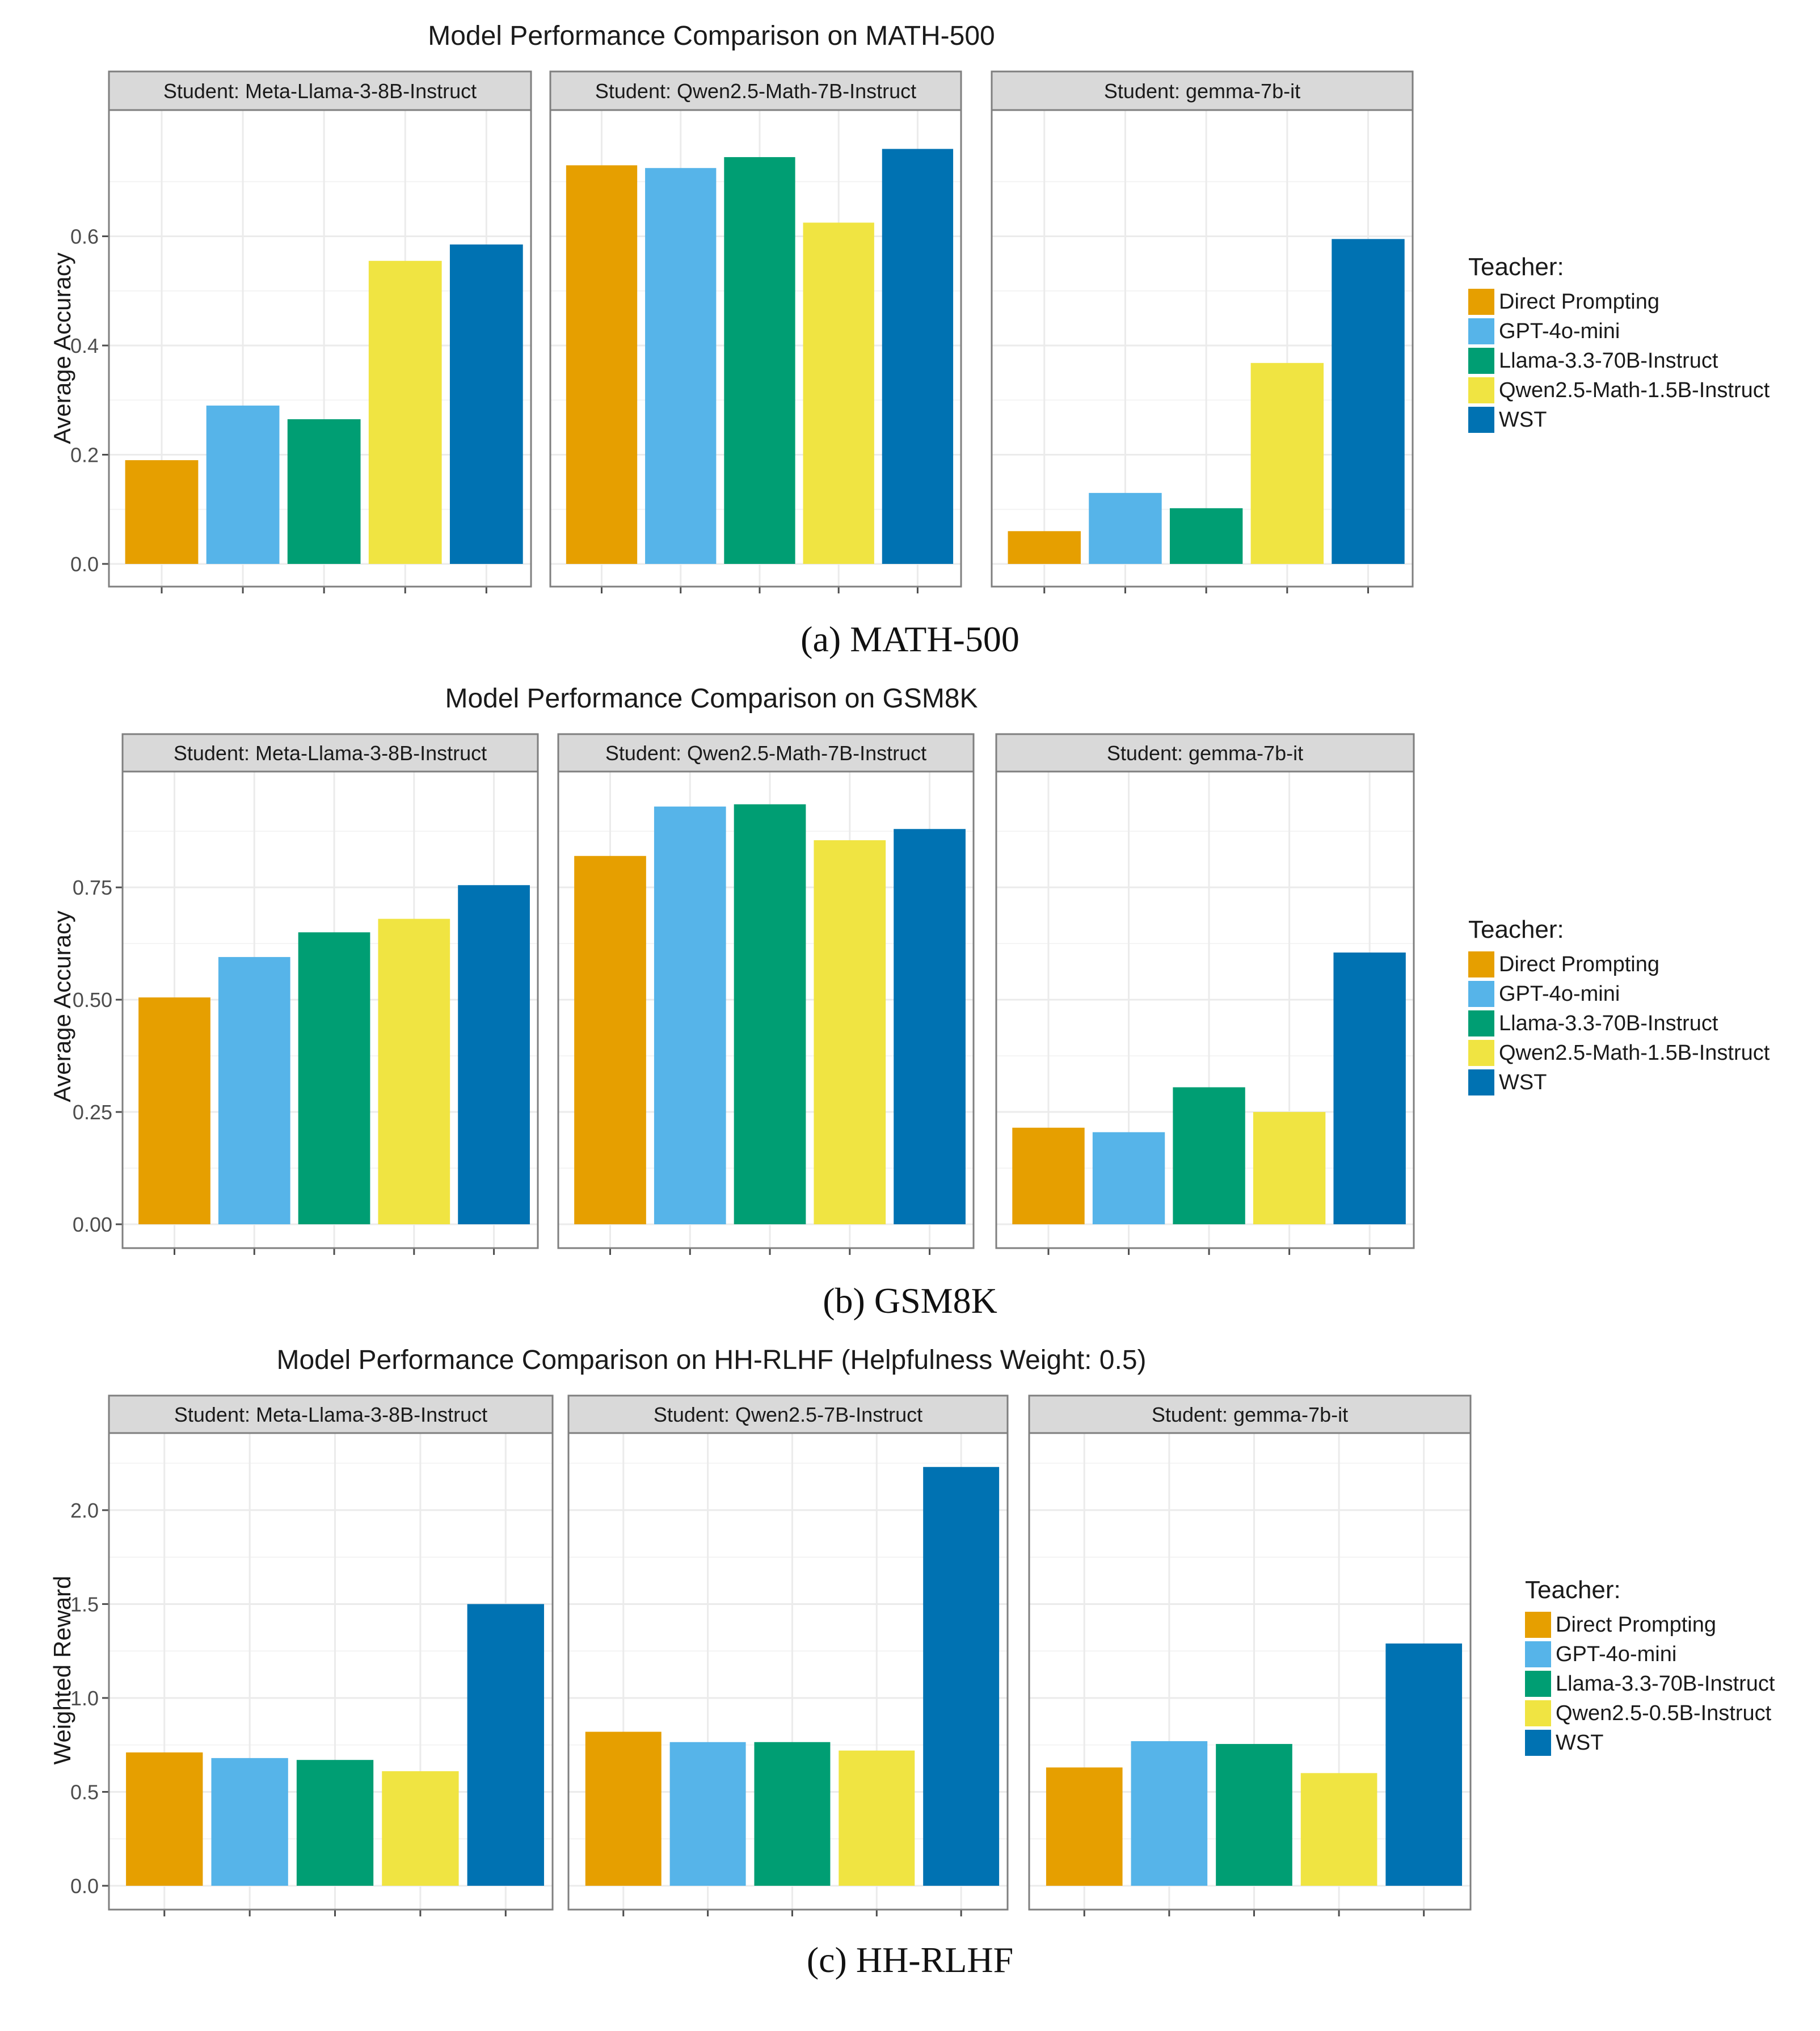 The image size is (1820, 2031). I want to click on y-tick-label: 1.0, so click(85, 1698).